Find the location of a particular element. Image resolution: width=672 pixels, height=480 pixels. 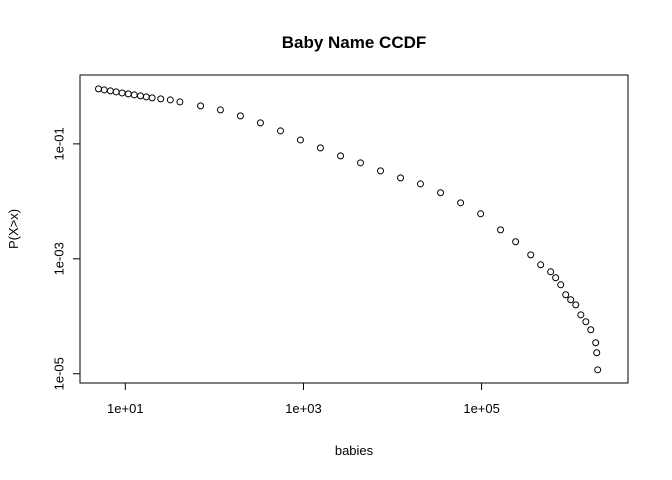

y-tick-label: 1e-05 is located at coordinates (58, 373).